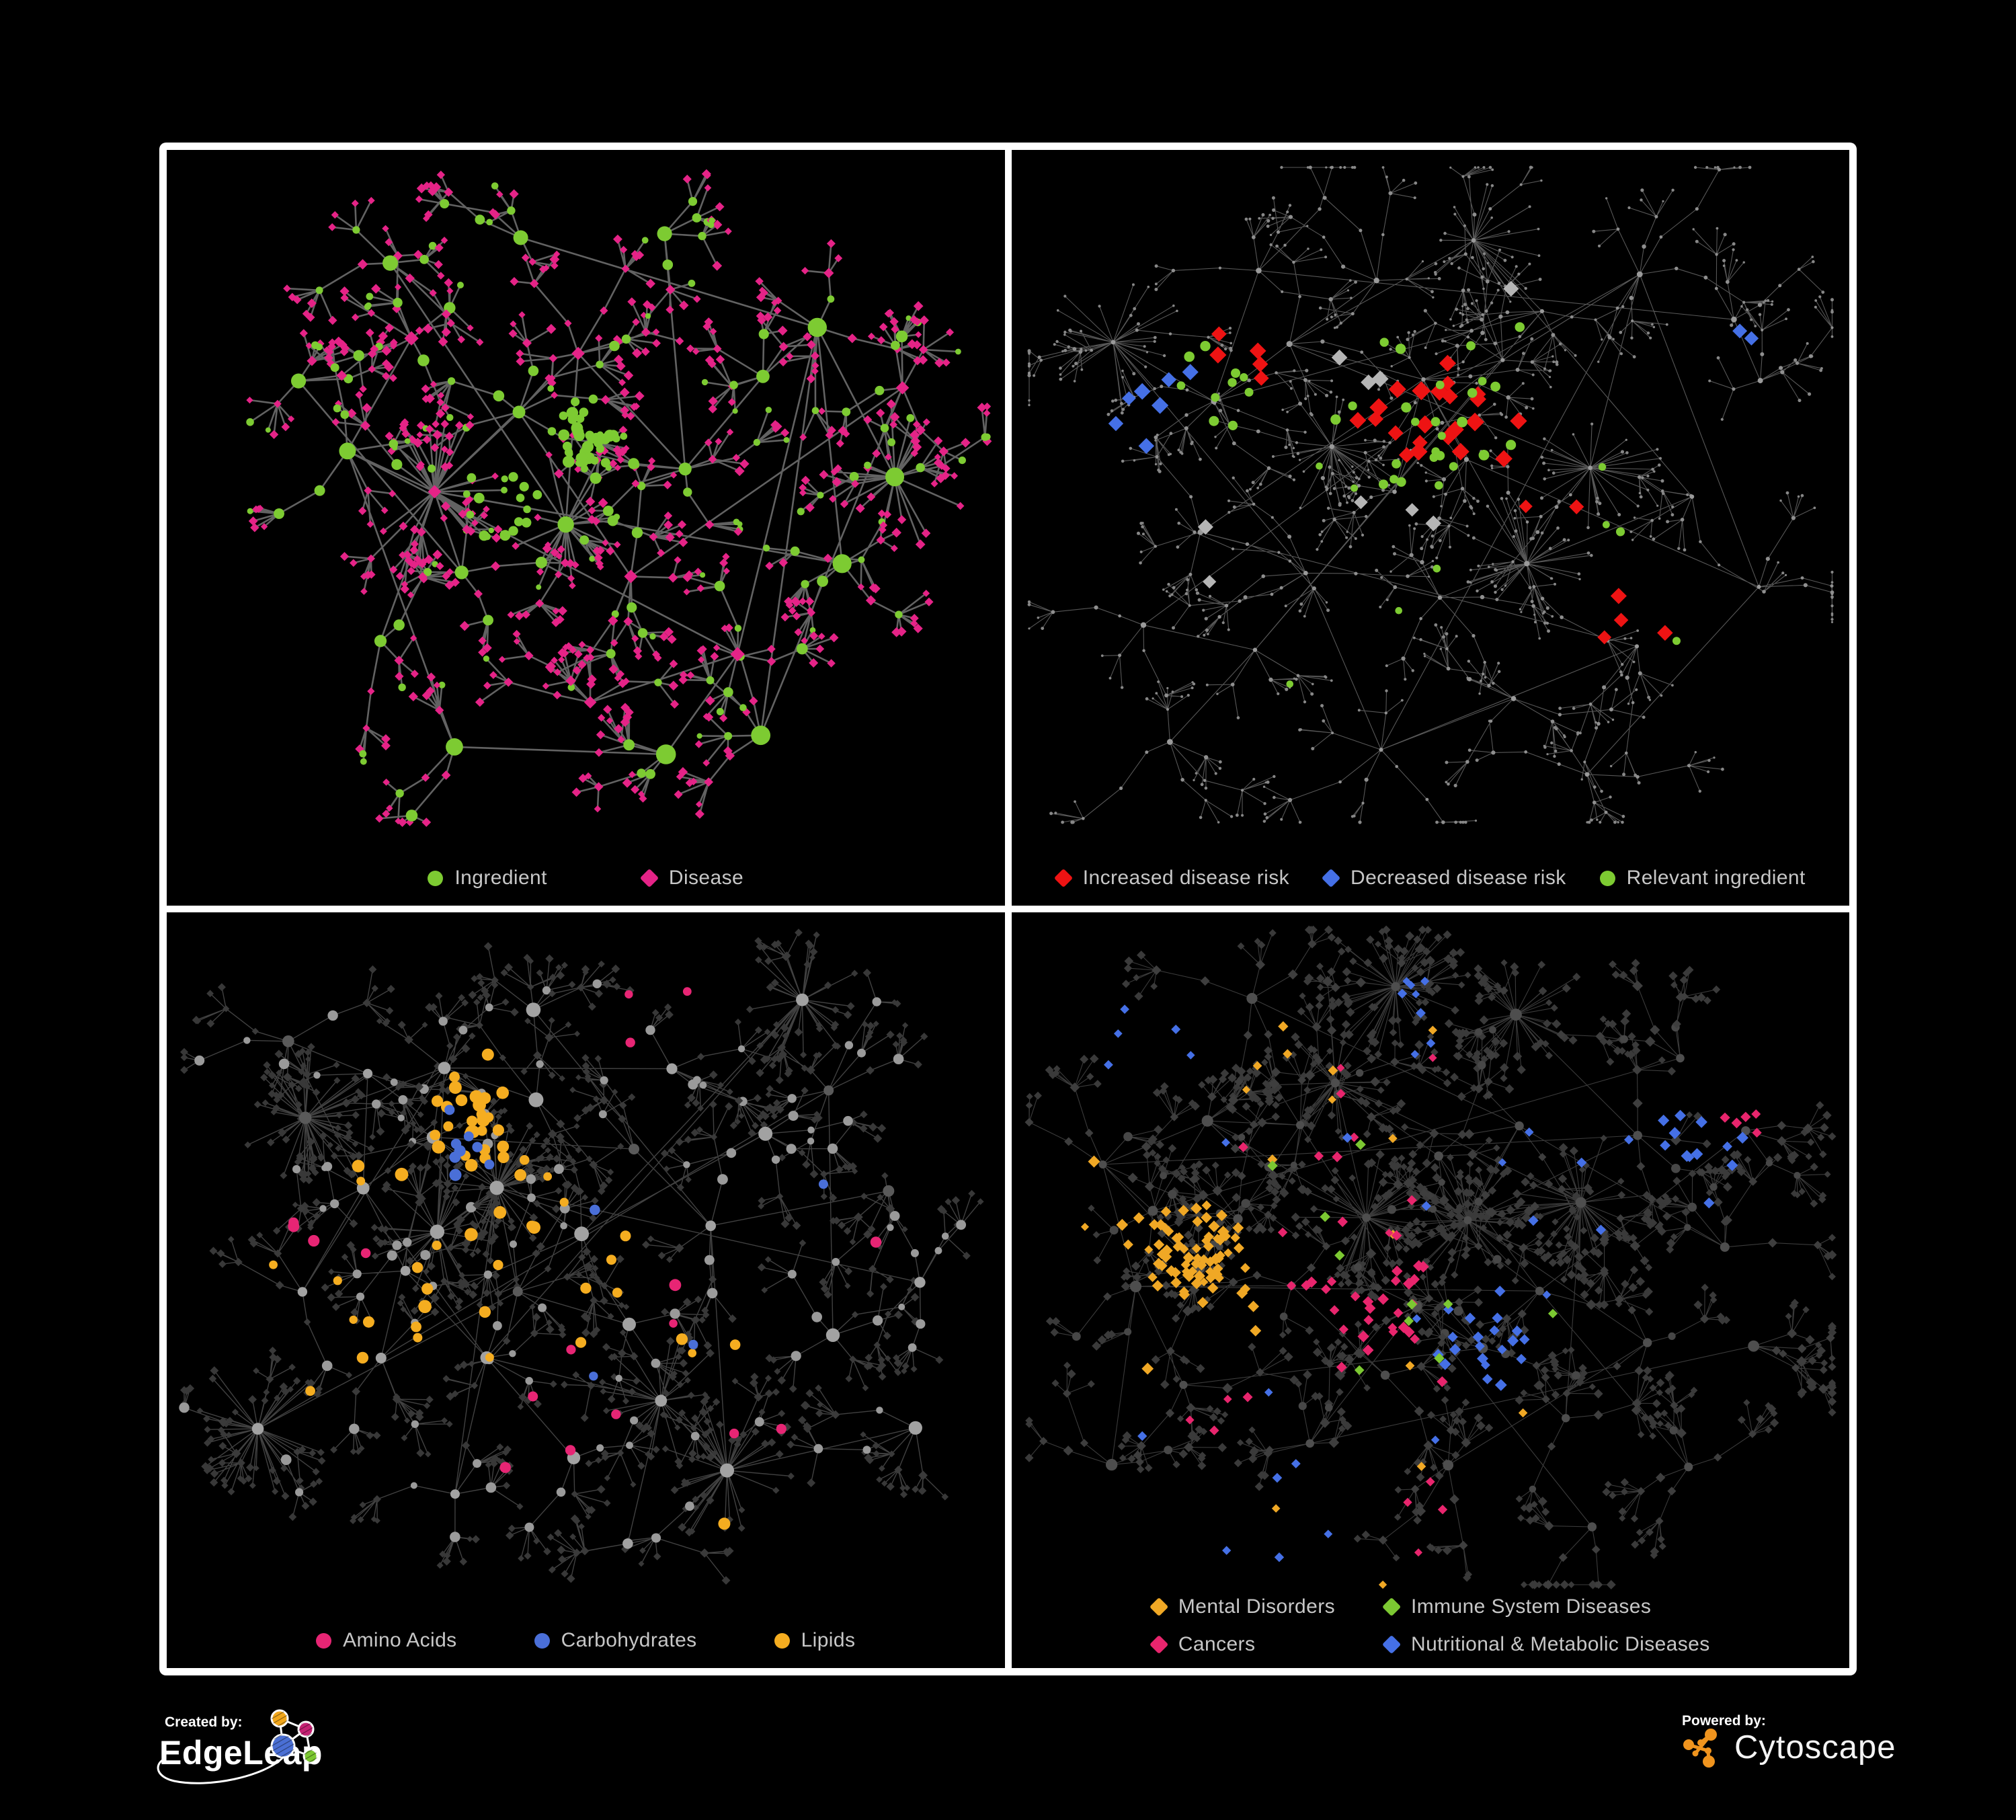 This screenshot has width=2016, height=1820. What do you see at coordinates (629, 1640) in the screenshot?
I see `legend-label: Carbohydrates` at bounding box center [629, 1640].